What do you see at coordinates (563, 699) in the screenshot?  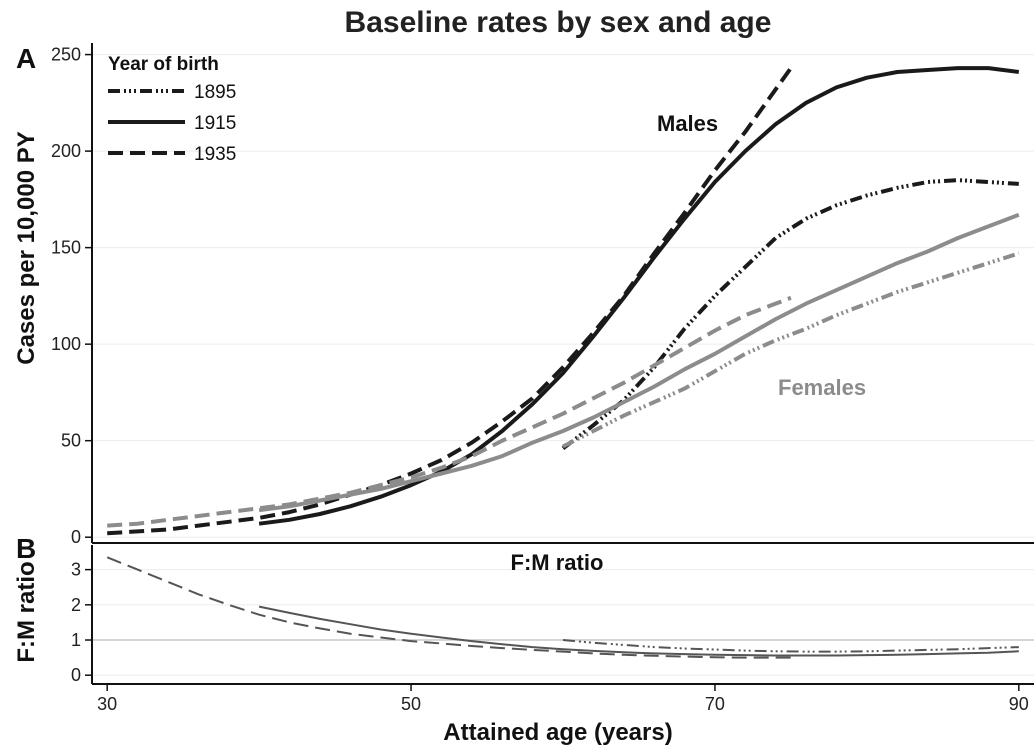 I see `x-ticks: 30 50 70 90` at bounding box center [563, 699].